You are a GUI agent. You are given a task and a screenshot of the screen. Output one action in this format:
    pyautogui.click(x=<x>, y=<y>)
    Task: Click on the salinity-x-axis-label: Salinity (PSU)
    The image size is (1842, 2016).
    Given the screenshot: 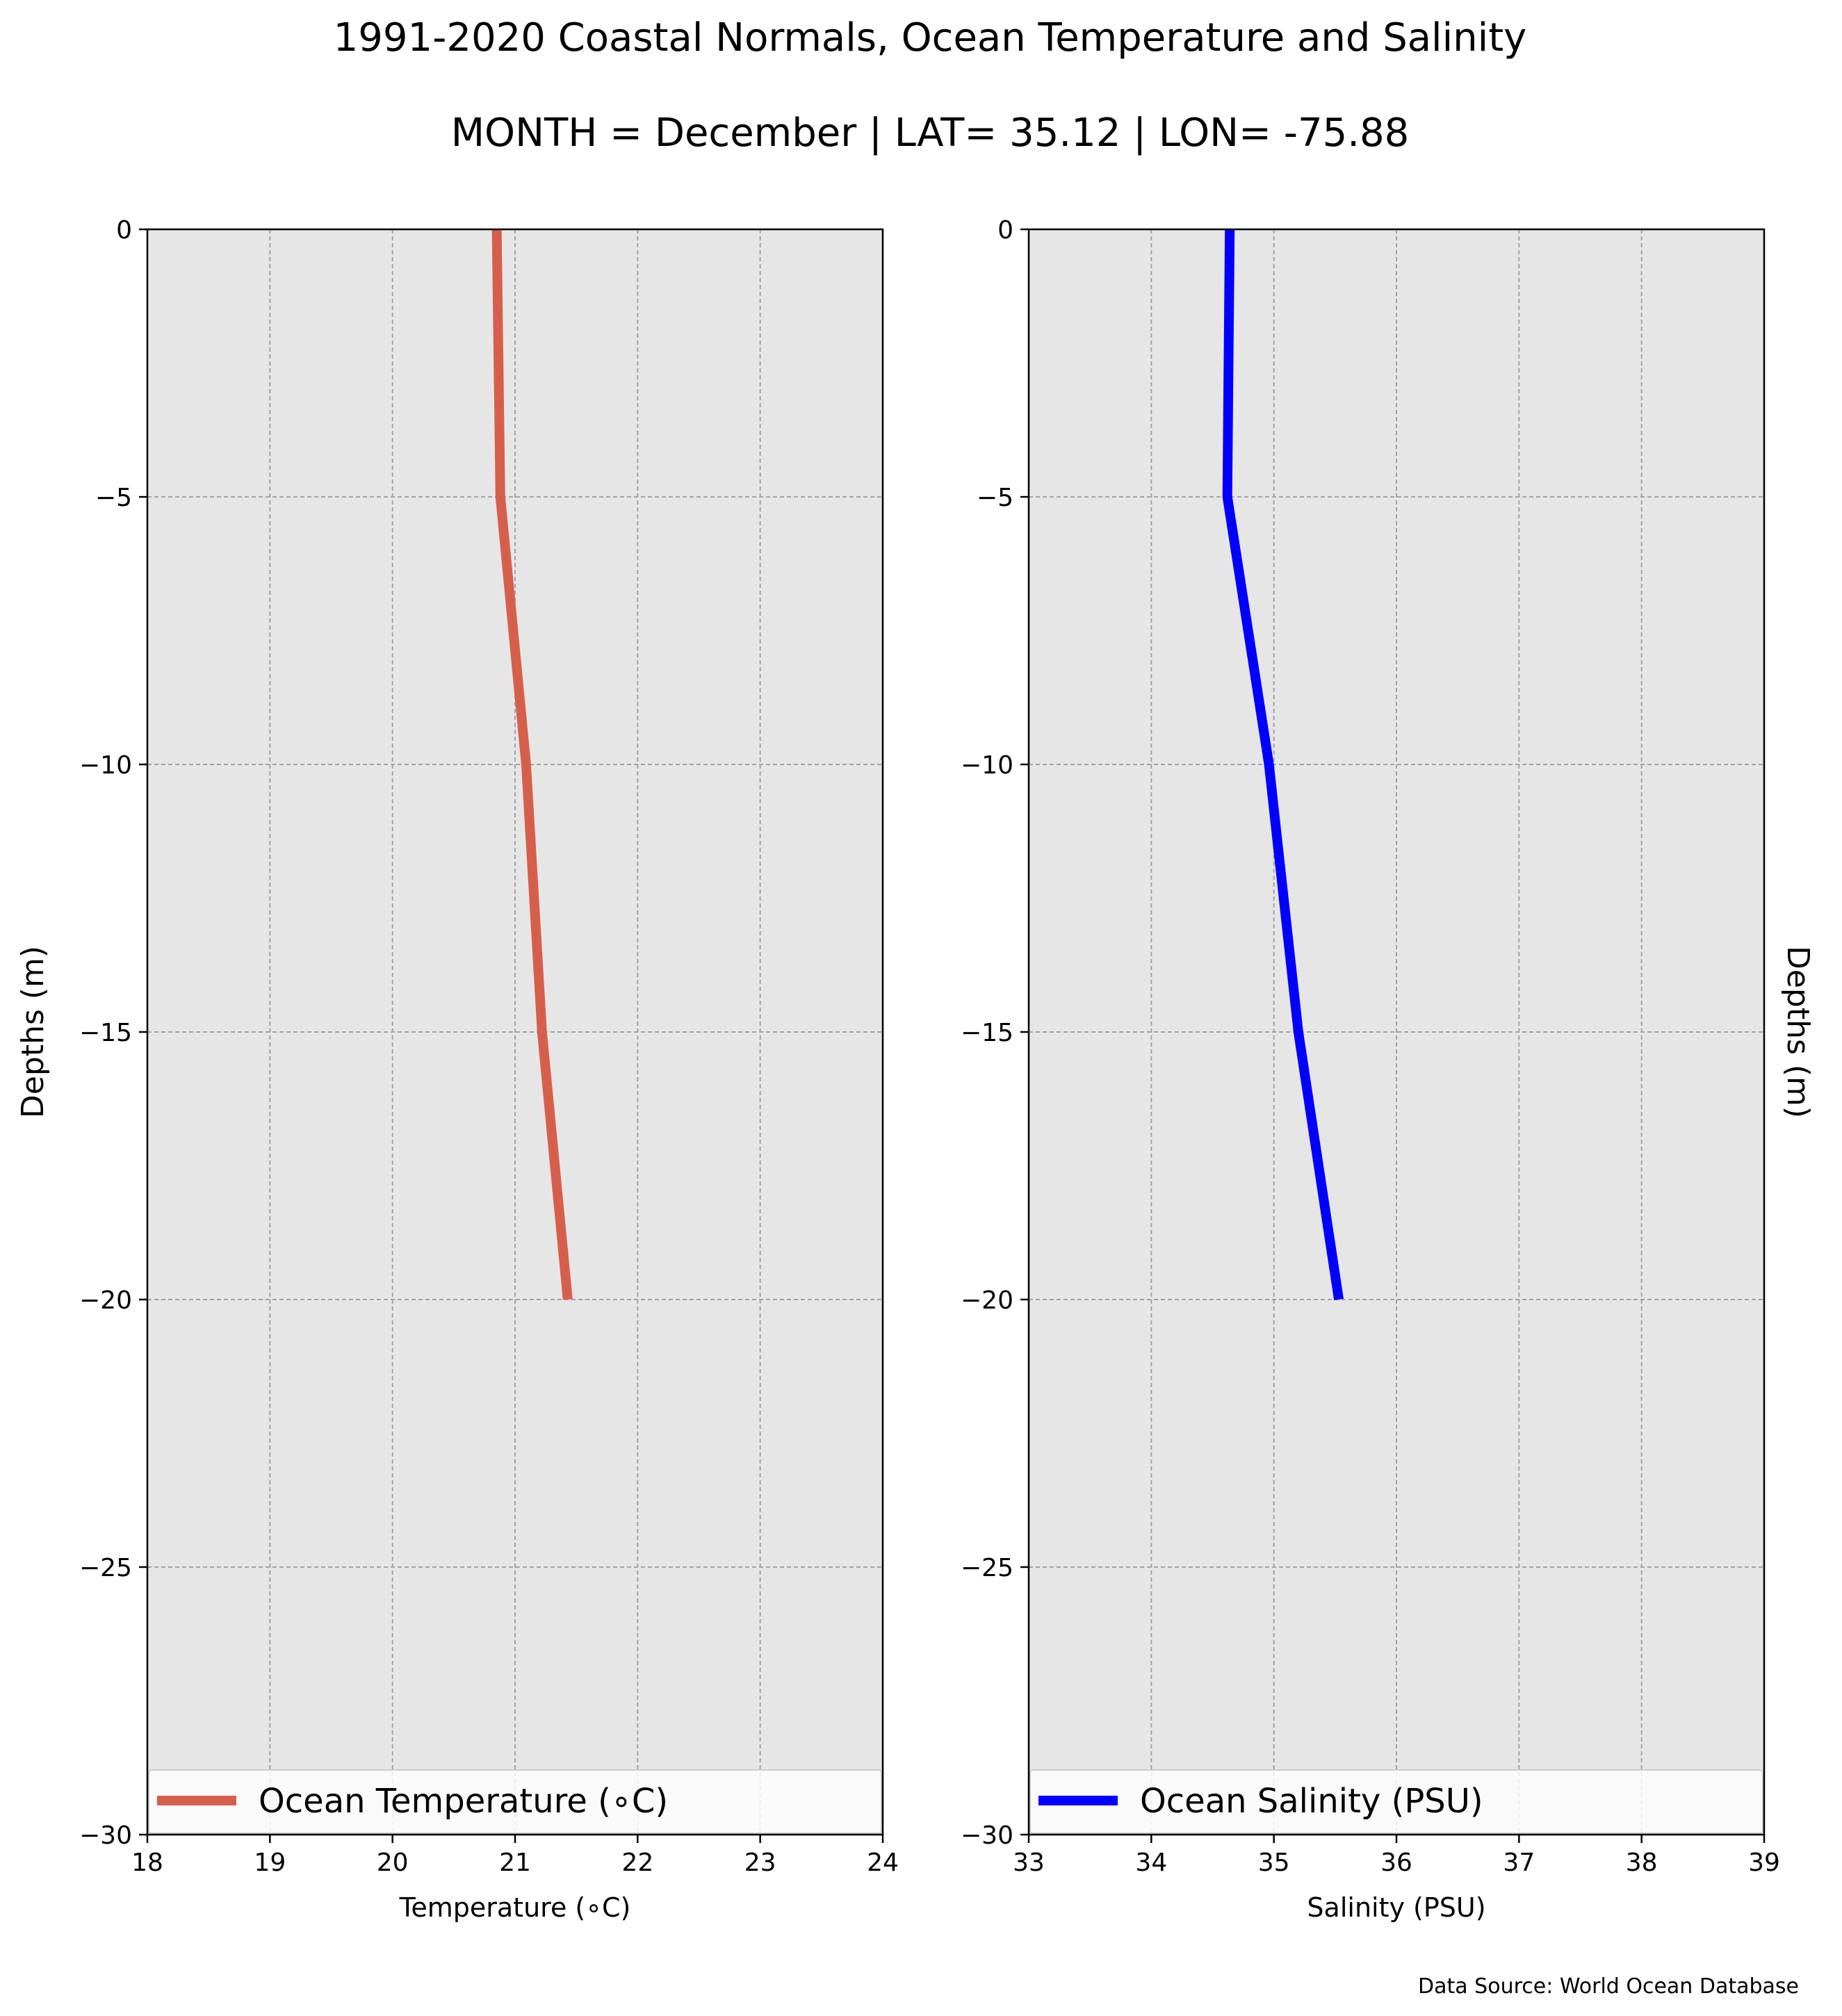 What is the action you would take?
    pyautogui.click(x=1396, y=1908)
    